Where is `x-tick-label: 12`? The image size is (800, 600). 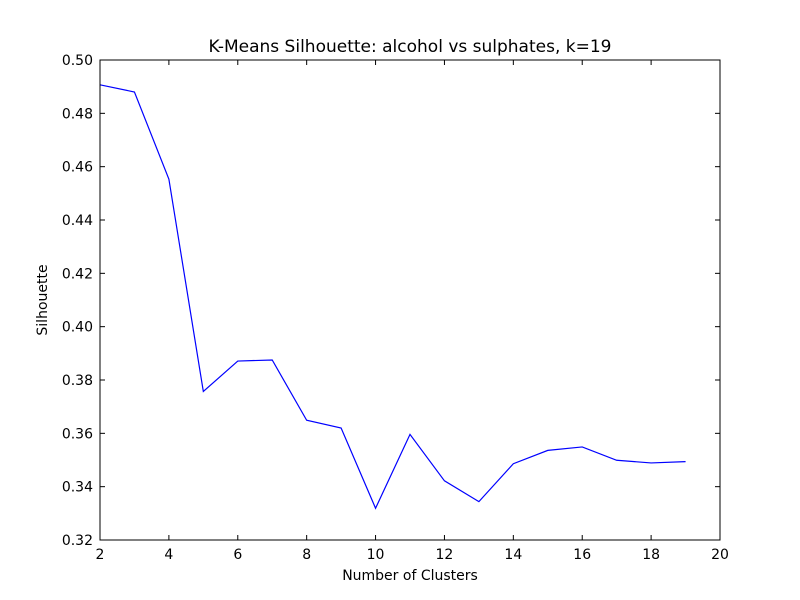
x-tick-label: 12 is located at coordinates (445, 555).